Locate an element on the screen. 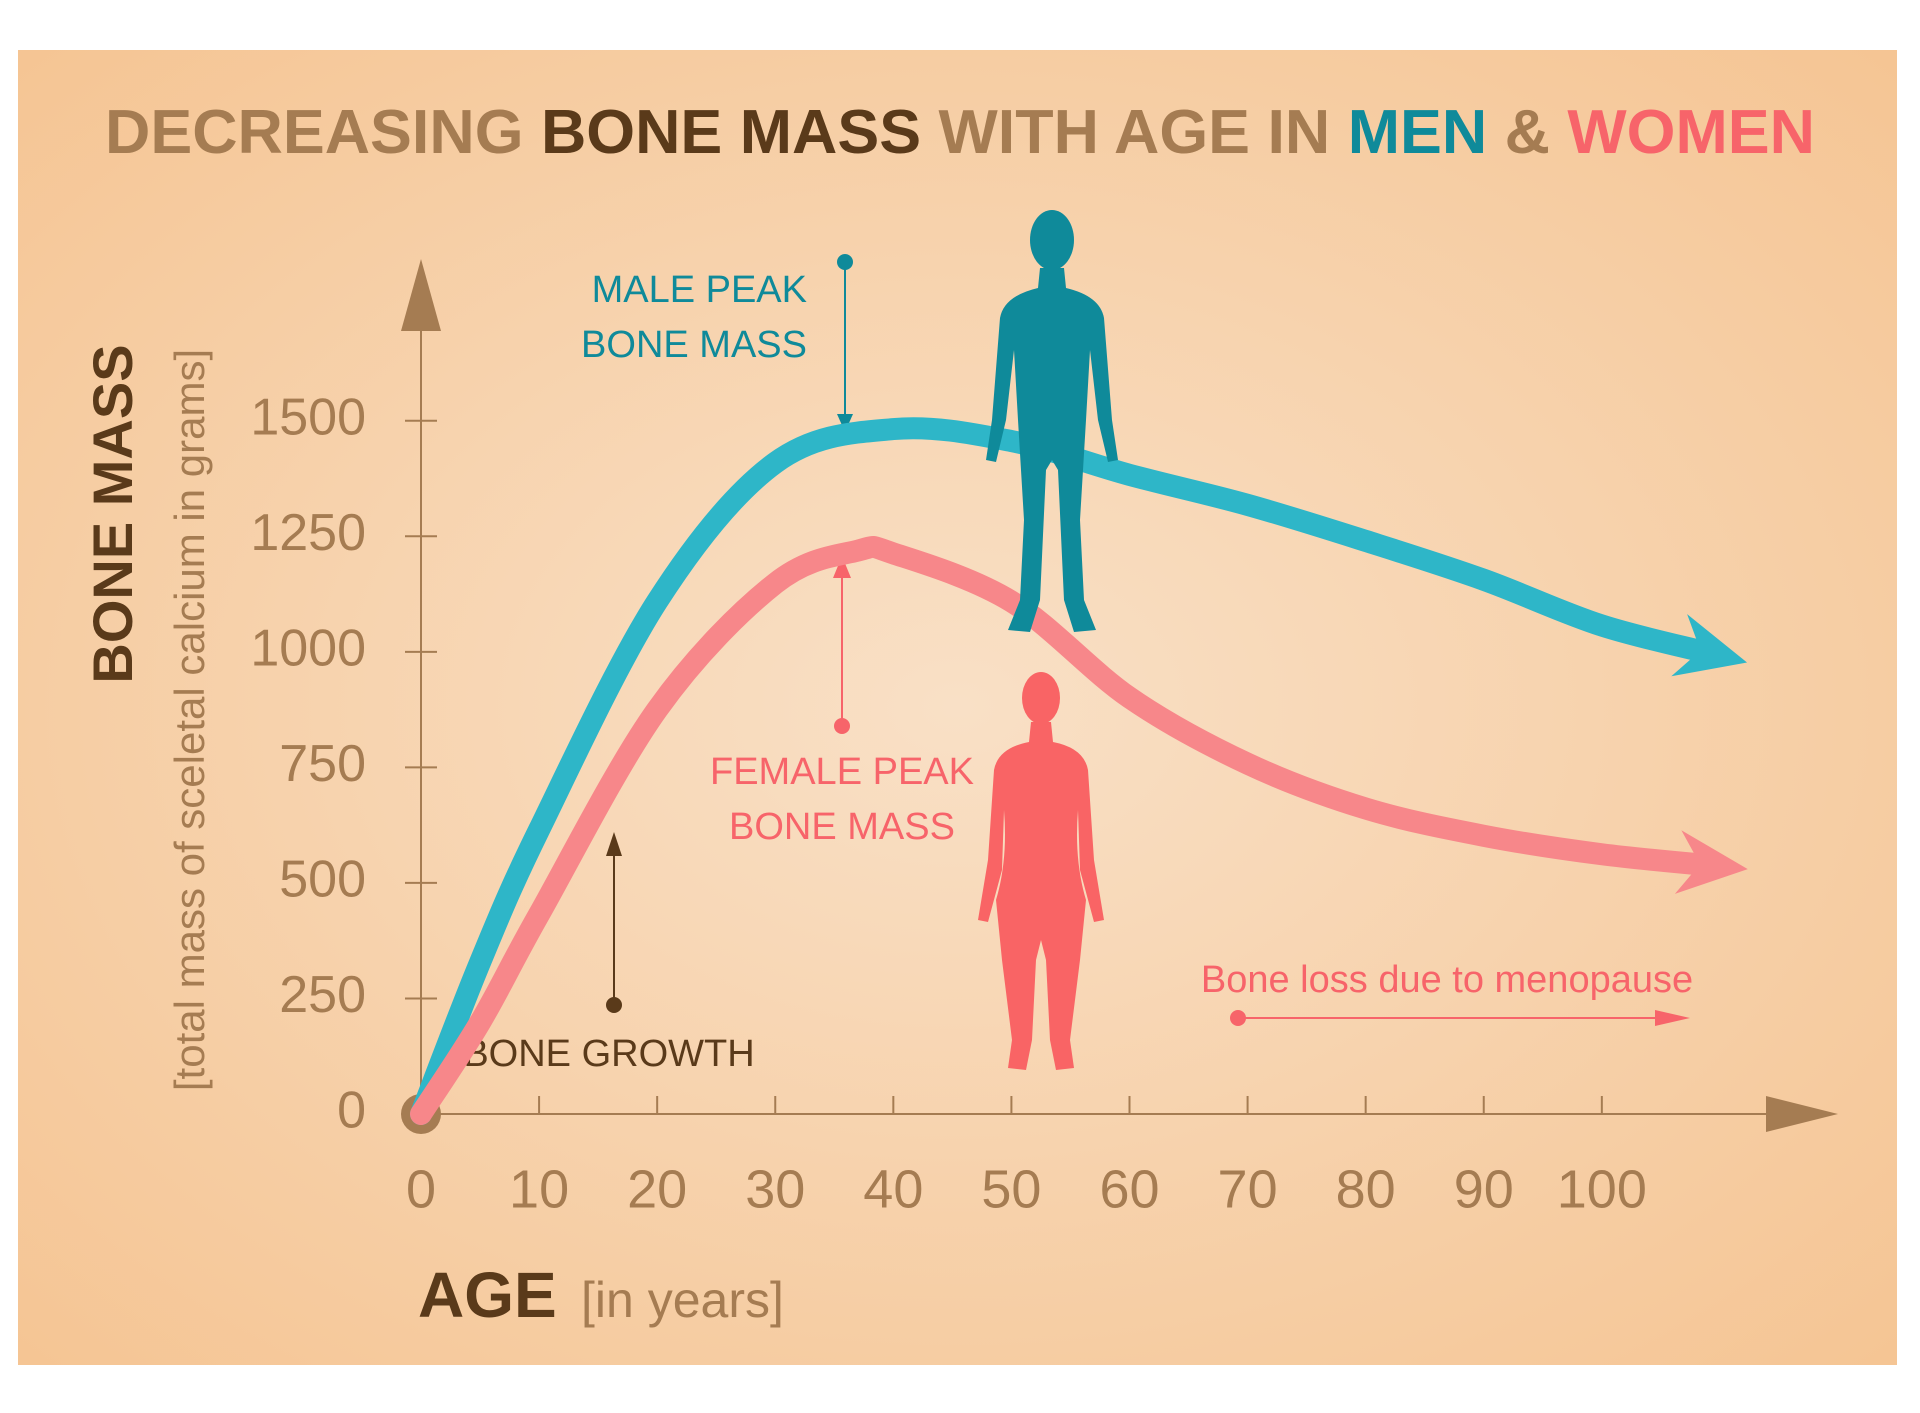  annotation: Bone loss due to menopause is located at coordinates (1447, 980).